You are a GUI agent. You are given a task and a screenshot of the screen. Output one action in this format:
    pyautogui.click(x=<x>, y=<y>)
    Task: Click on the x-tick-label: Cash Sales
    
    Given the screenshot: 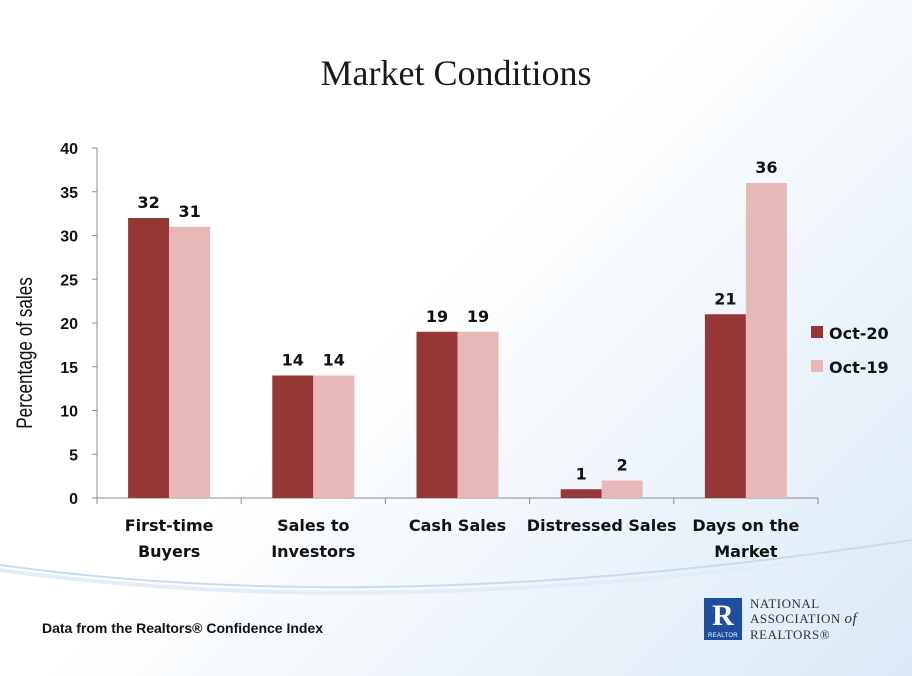 What is the action you would take?
    pyautogui.click(x=457, y=525)
    